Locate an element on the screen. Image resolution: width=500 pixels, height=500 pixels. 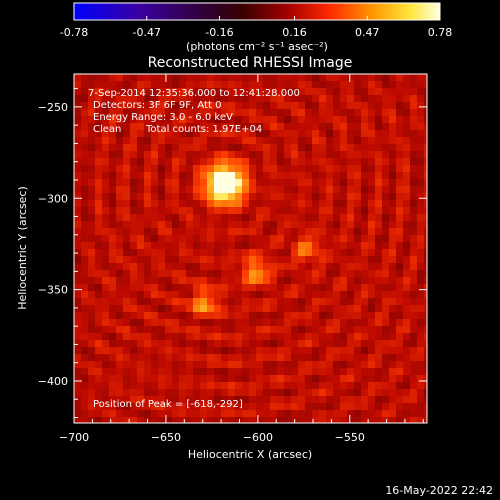
annotation-peak-position: Position of Peak = [-618,-292] is located at coordinates (168, 404).